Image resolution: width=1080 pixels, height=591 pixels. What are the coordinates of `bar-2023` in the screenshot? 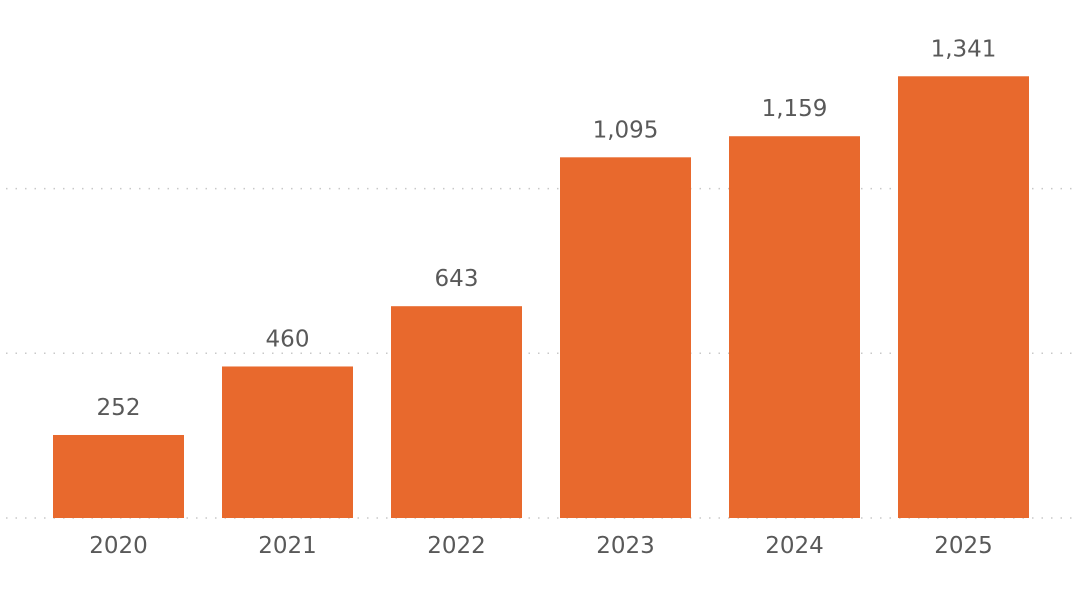 It's located at (625, 337).